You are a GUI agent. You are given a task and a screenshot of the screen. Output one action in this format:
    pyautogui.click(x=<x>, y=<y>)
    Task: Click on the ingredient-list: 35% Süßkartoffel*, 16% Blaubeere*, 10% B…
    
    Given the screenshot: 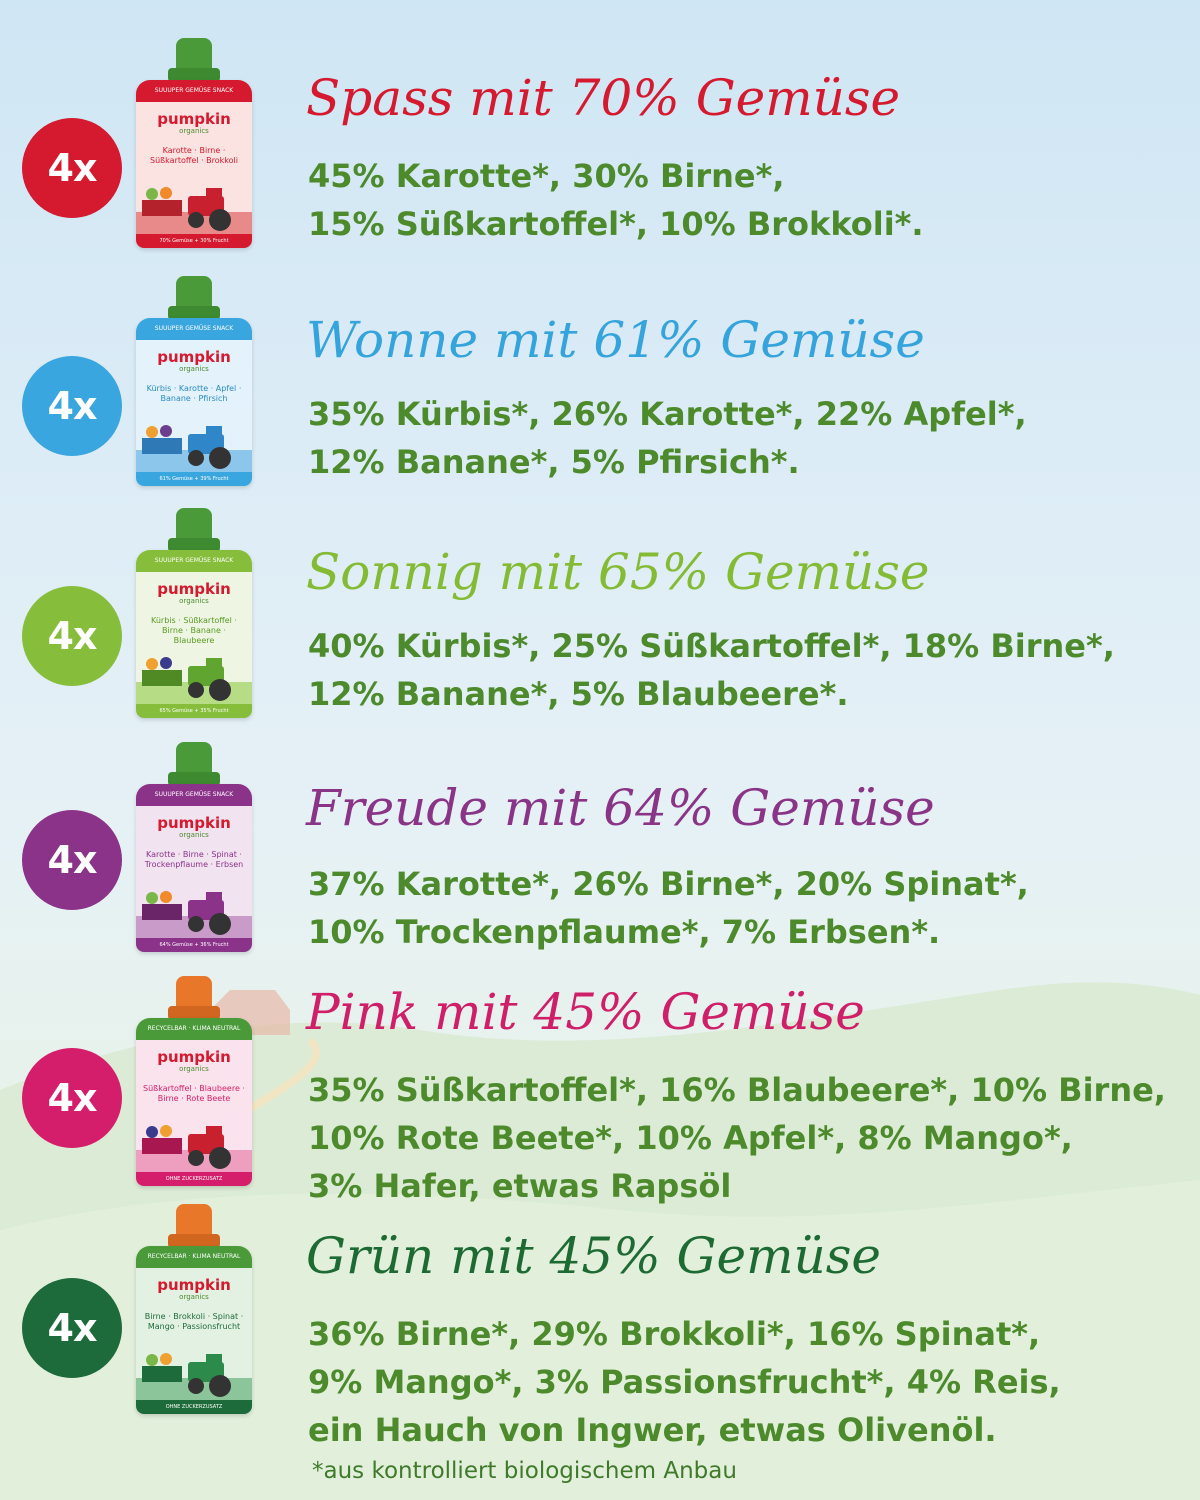 What is the action you would take?
    pyautogui.click(x=748, y=1138)
    